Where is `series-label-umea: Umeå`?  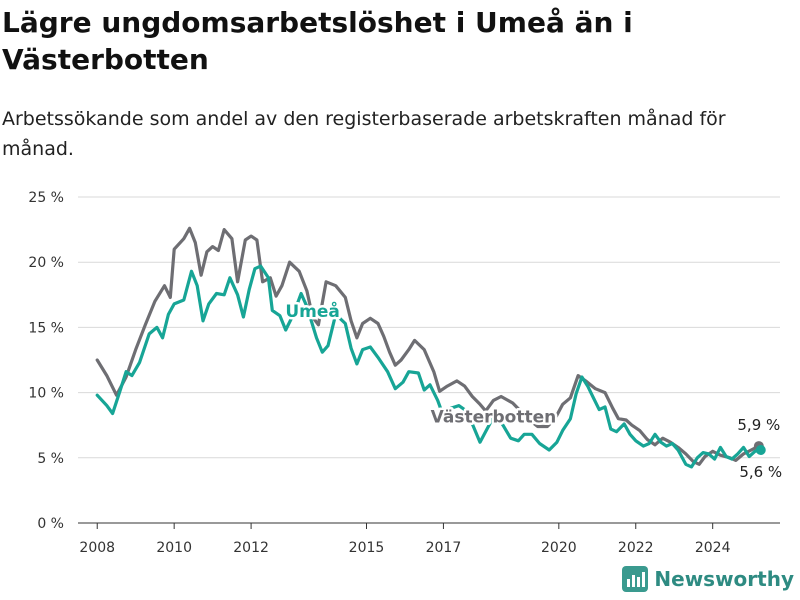 series-label-umea: Umeå is located at coordinates (312, 311).